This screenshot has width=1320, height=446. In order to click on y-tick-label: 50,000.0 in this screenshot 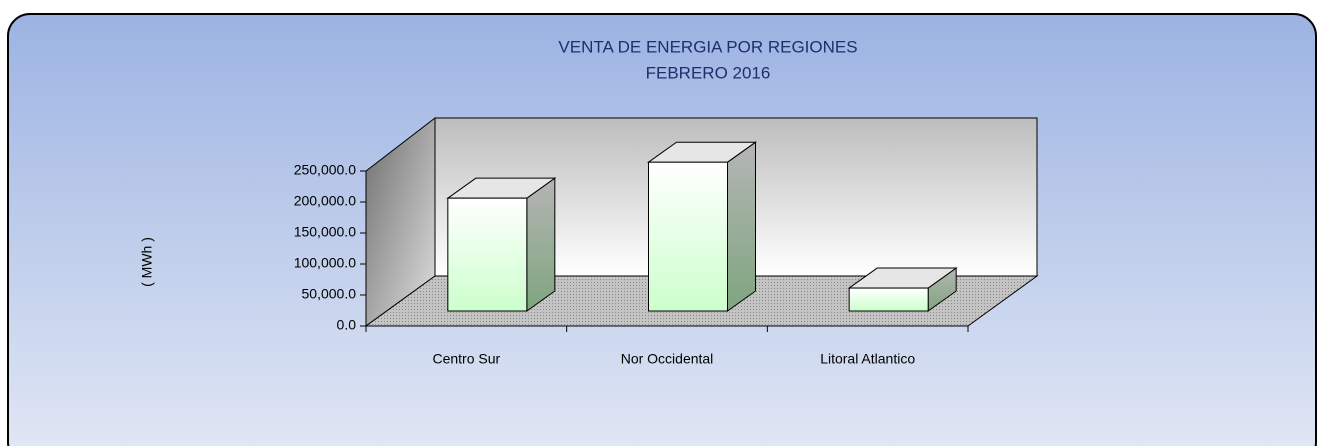, I will do `click(329, 294)`.